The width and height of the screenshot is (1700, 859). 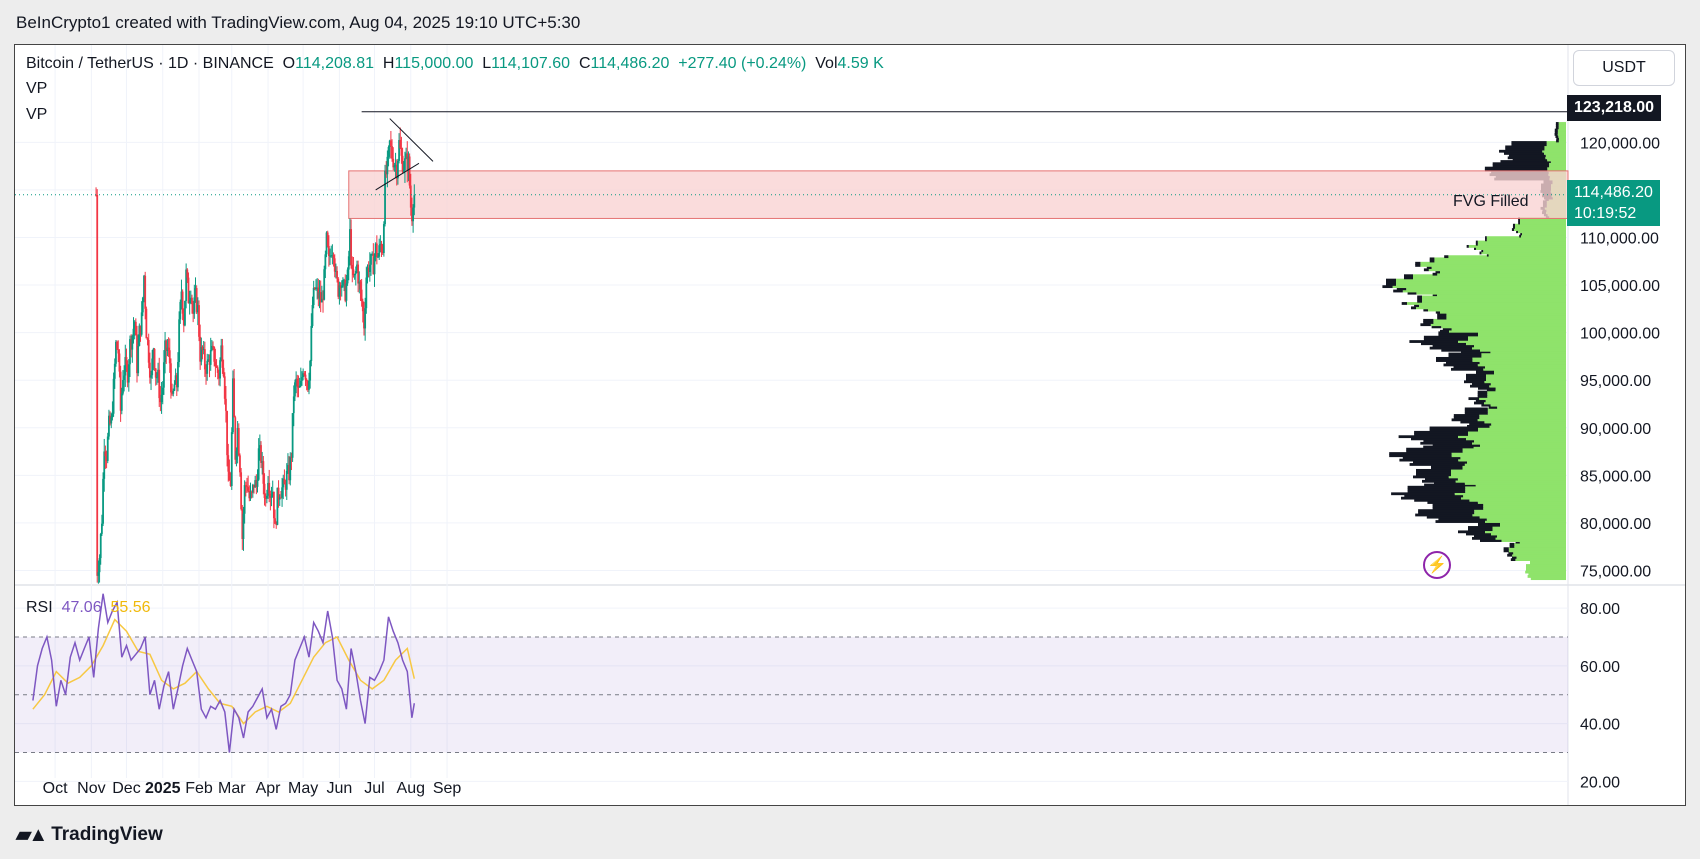 What do you see at coordinates (340, 788) in the screenshot?
I see `time-tick-label: Jun` at bounding box center [340, 788].